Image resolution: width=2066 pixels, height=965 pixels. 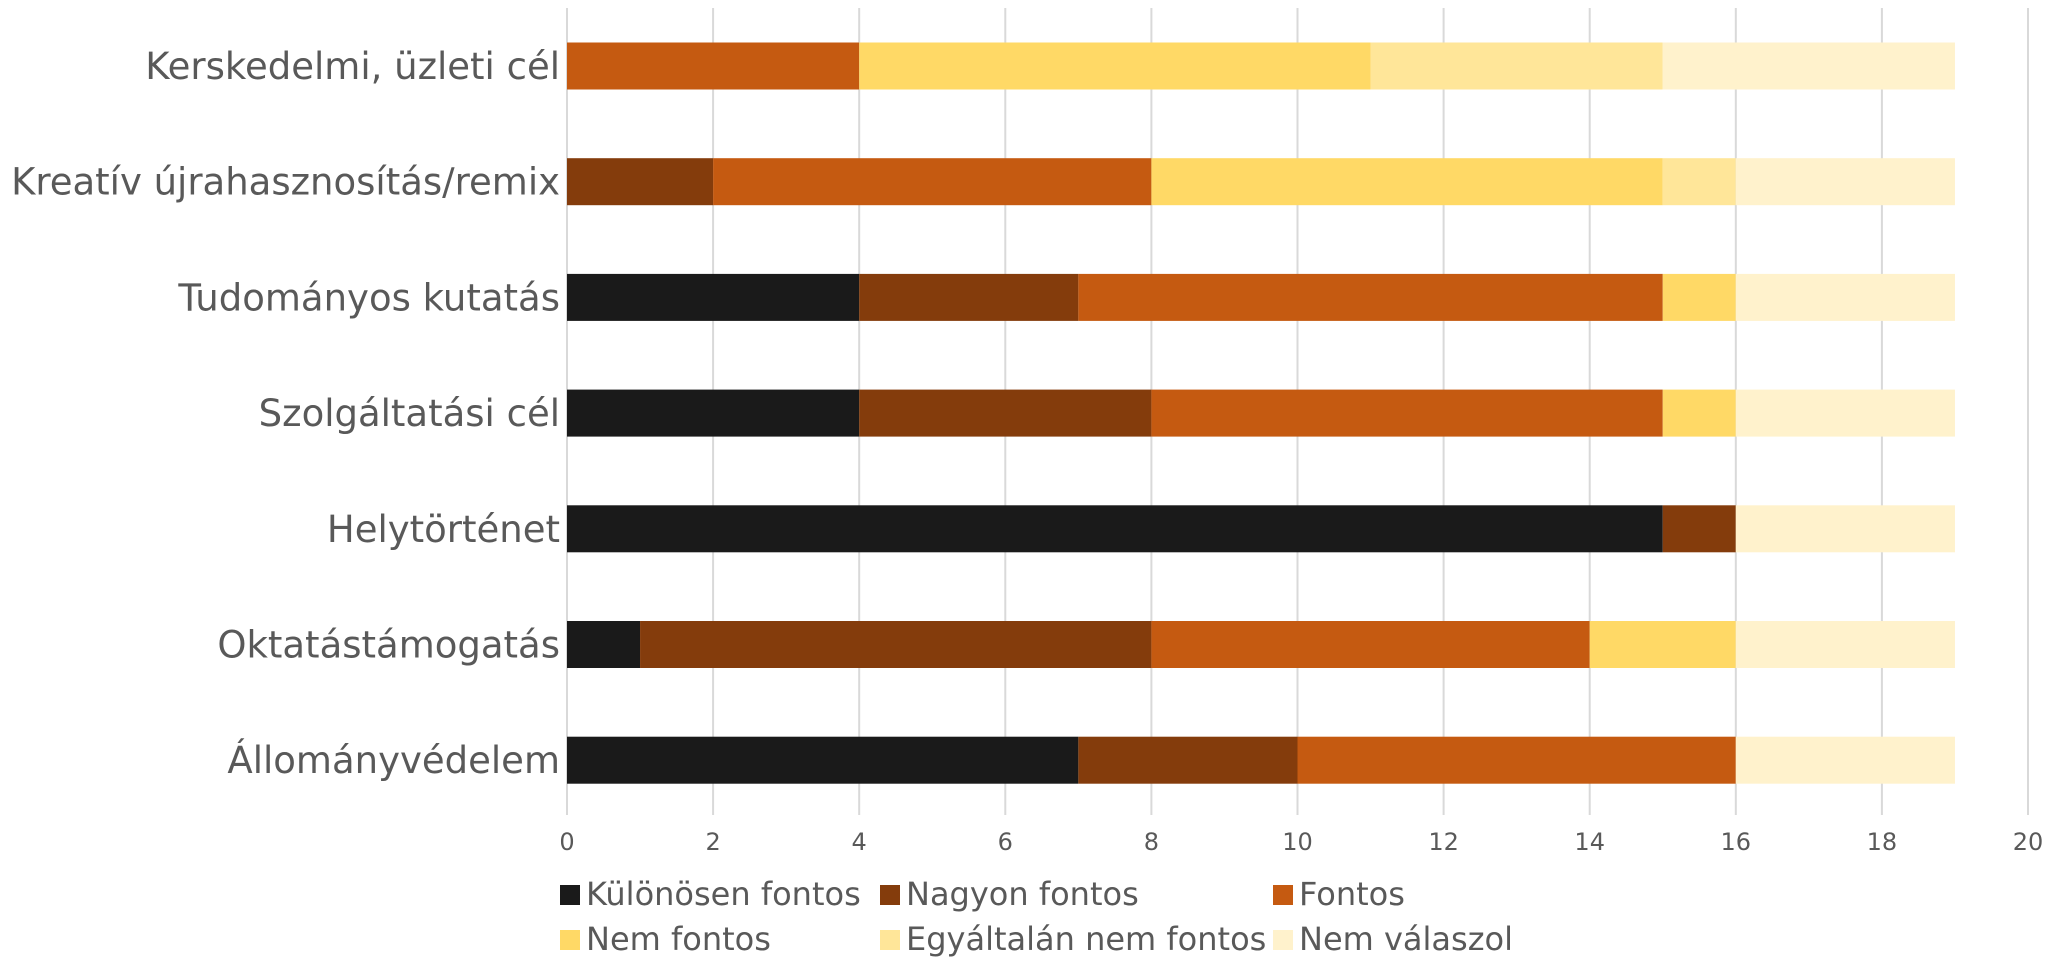 I want to click on legend-label: Fontos, so click(x=1352, y=894).